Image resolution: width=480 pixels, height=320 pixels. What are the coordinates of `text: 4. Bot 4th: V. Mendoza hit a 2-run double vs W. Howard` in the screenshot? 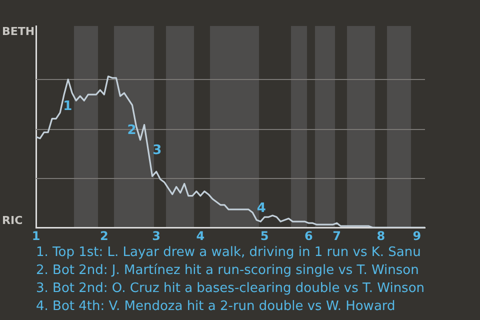 It's located at (216, 307).